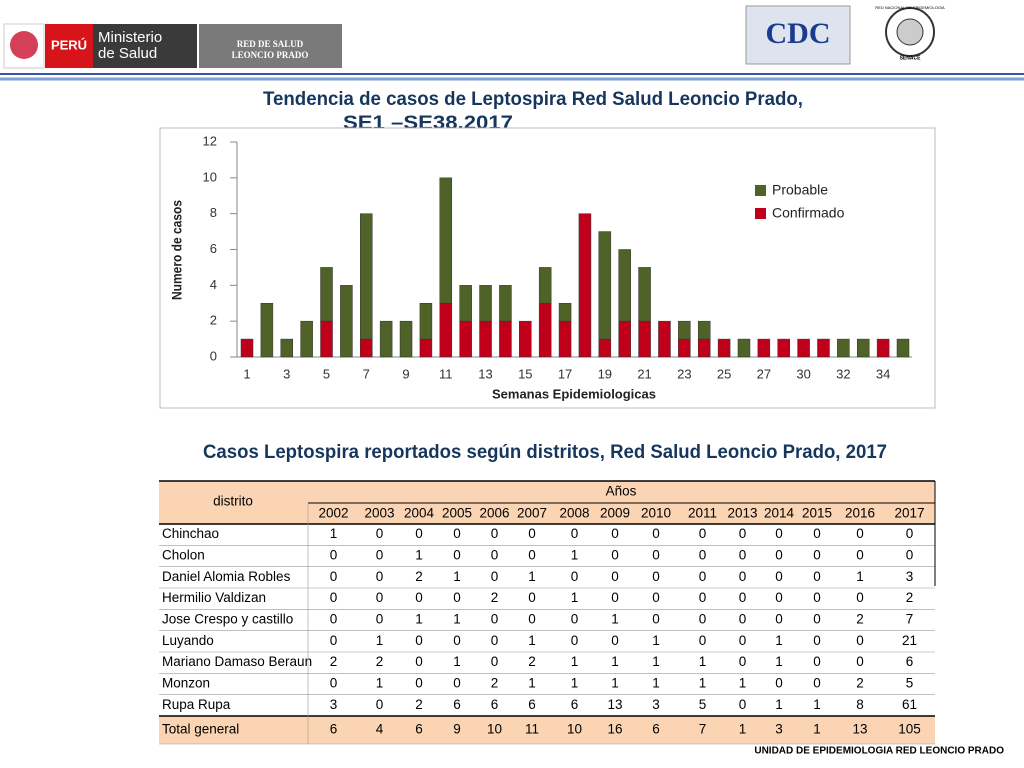 The image size is (1024, 768). What do you see at coordinates (196, 704) in the screenshot?
I see `row-name: Rupa Rupa` at bounding box center [196, 704].